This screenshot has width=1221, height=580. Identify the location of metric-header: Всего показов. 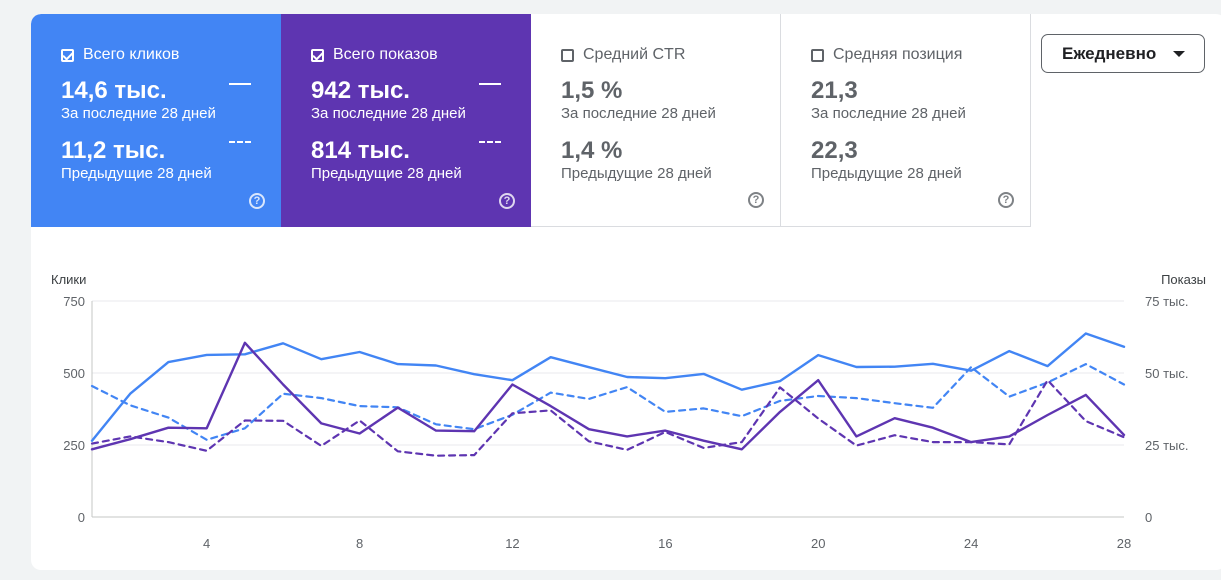
(406, 55).